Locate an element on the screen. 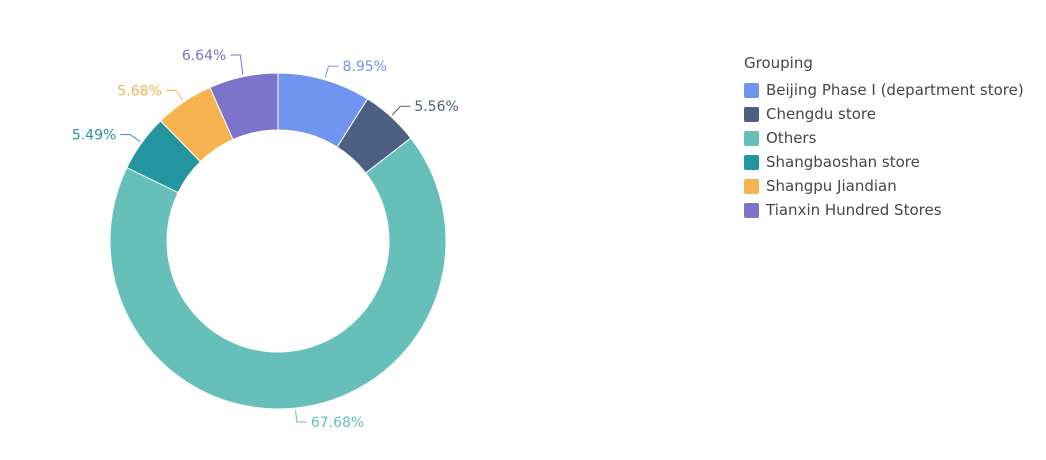 The image size is (1046, 460). data-label-shangbaoshan-store: 5.49% is located at coordinates (94, 136).